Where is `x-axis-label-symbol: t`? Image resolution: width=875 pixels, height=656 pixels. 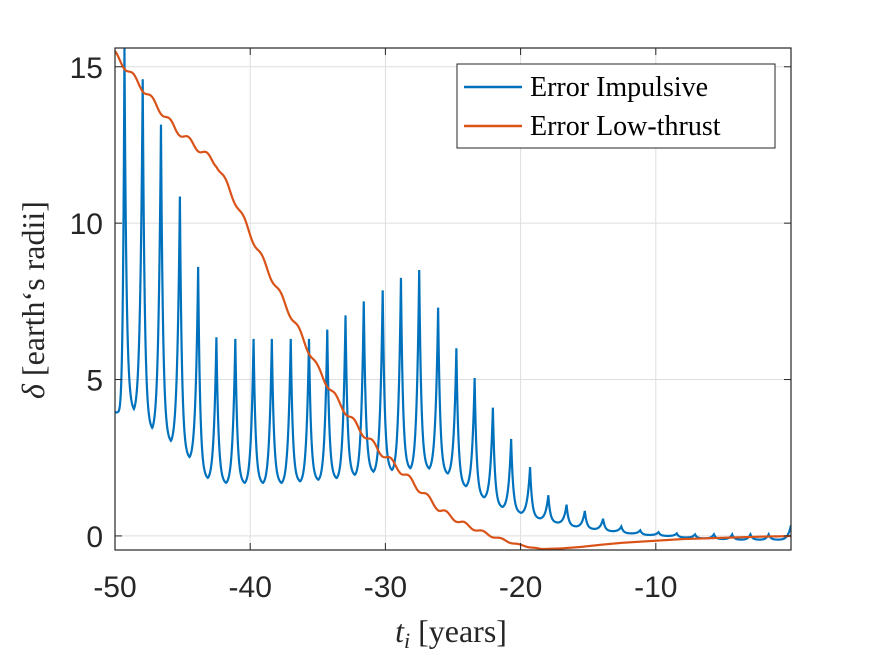 x-axis-label-symbol: t is located at coordinates (400, 631).